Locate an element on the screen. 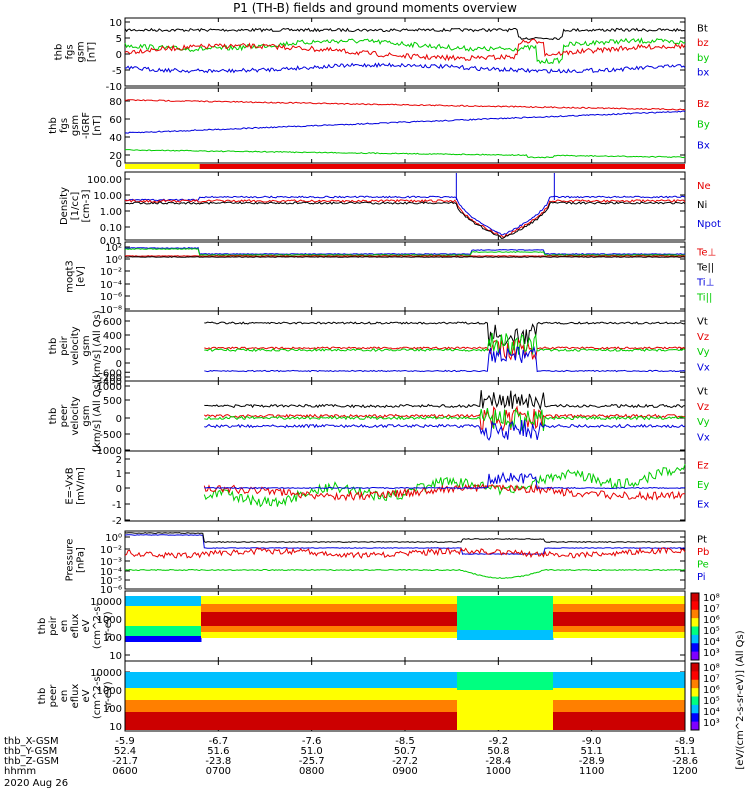 The height and width of the screenshot is (800, 750). legend-fgs-Bt: Bt is located at coordinates (702, 28).